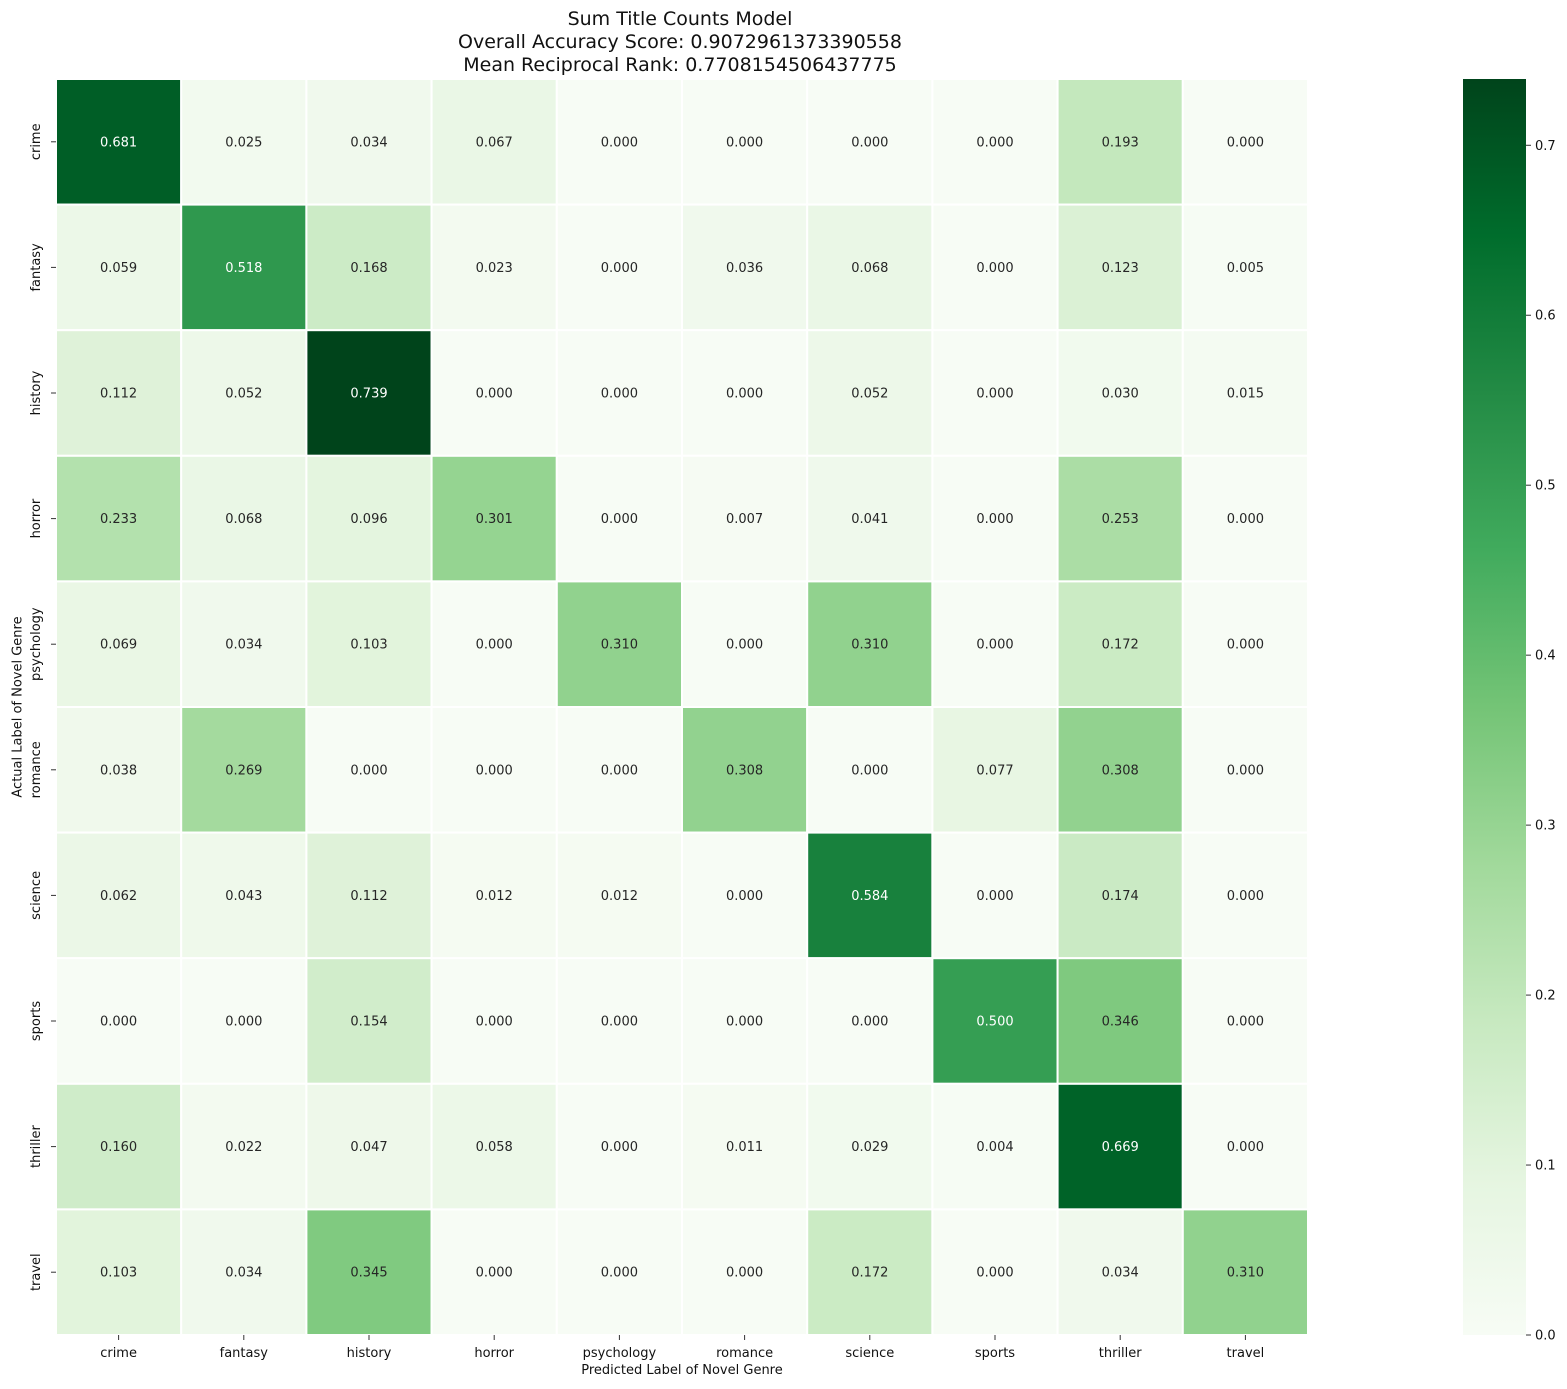 The height and width of the screenshot is (1389, 1567). I want to click on y-tick-label: romance, so click(36, 769).